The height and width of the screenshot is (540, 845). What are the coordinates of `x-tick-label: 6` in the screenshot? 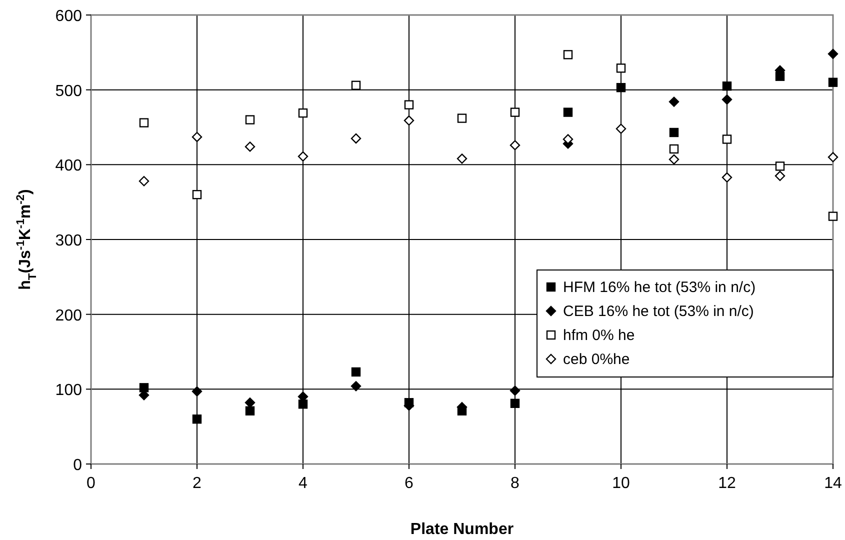 It's located at (409, 483).